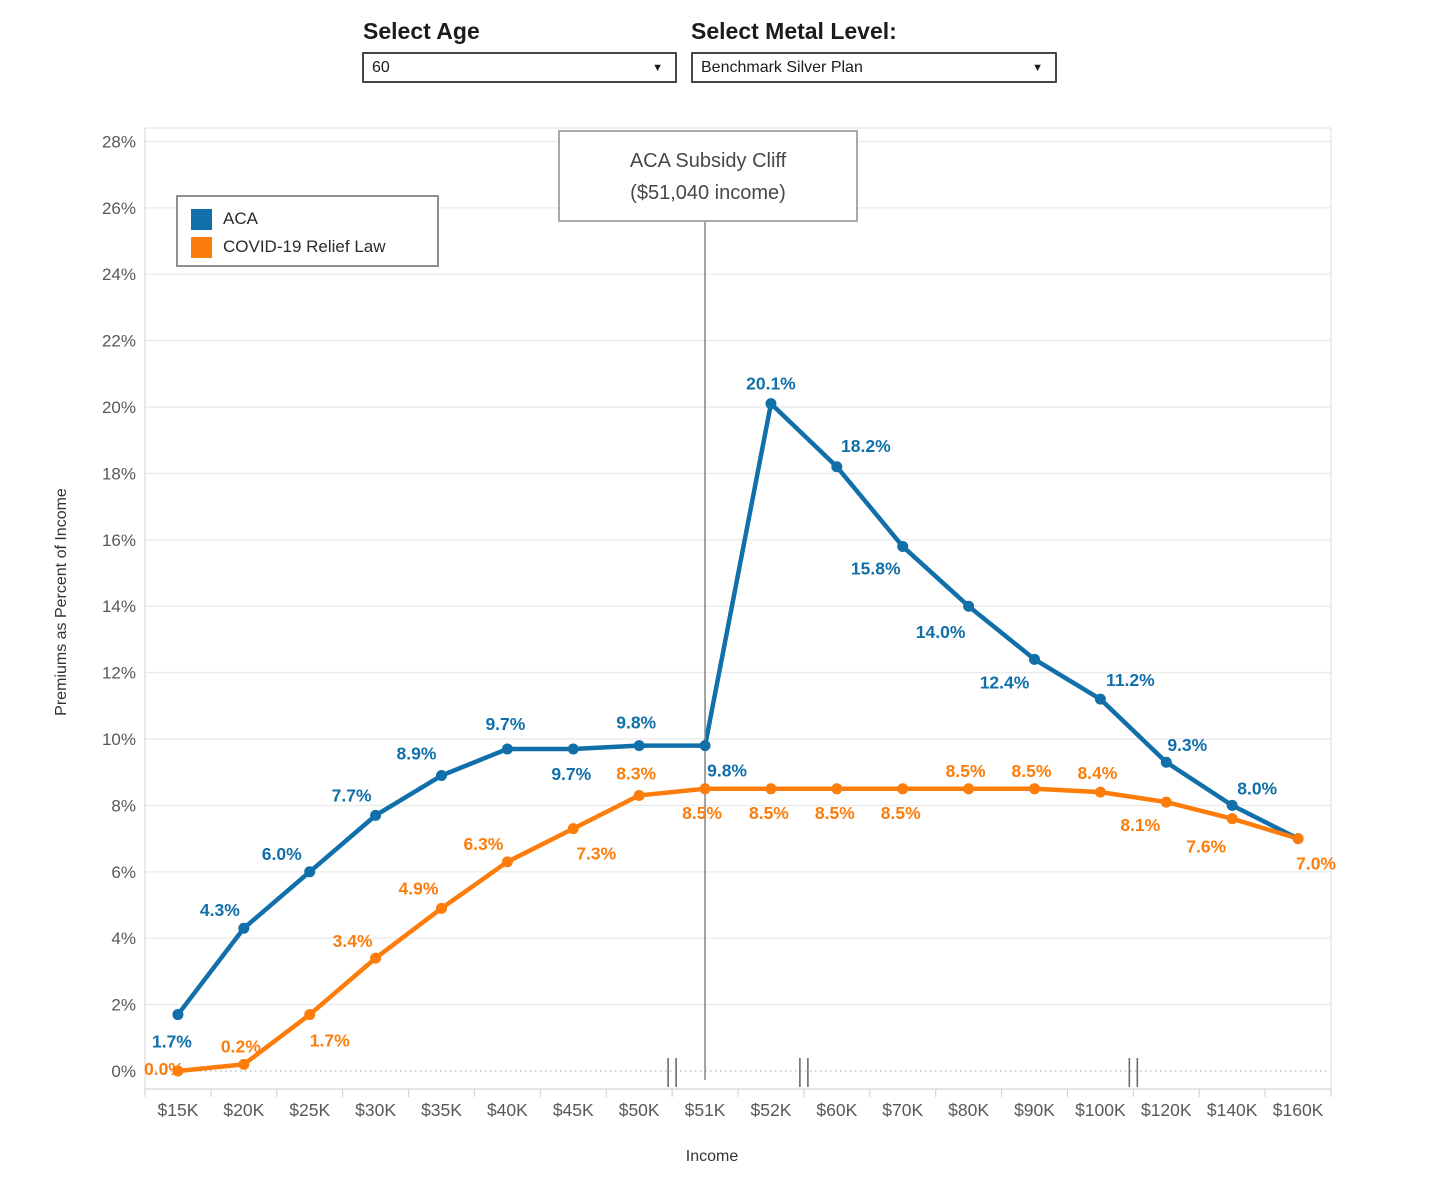 The width and height of the screenshot is (1456, 1178). I want to click on legend-item-covid-relief: COVID-19 Relief Law, so click(314, 247).